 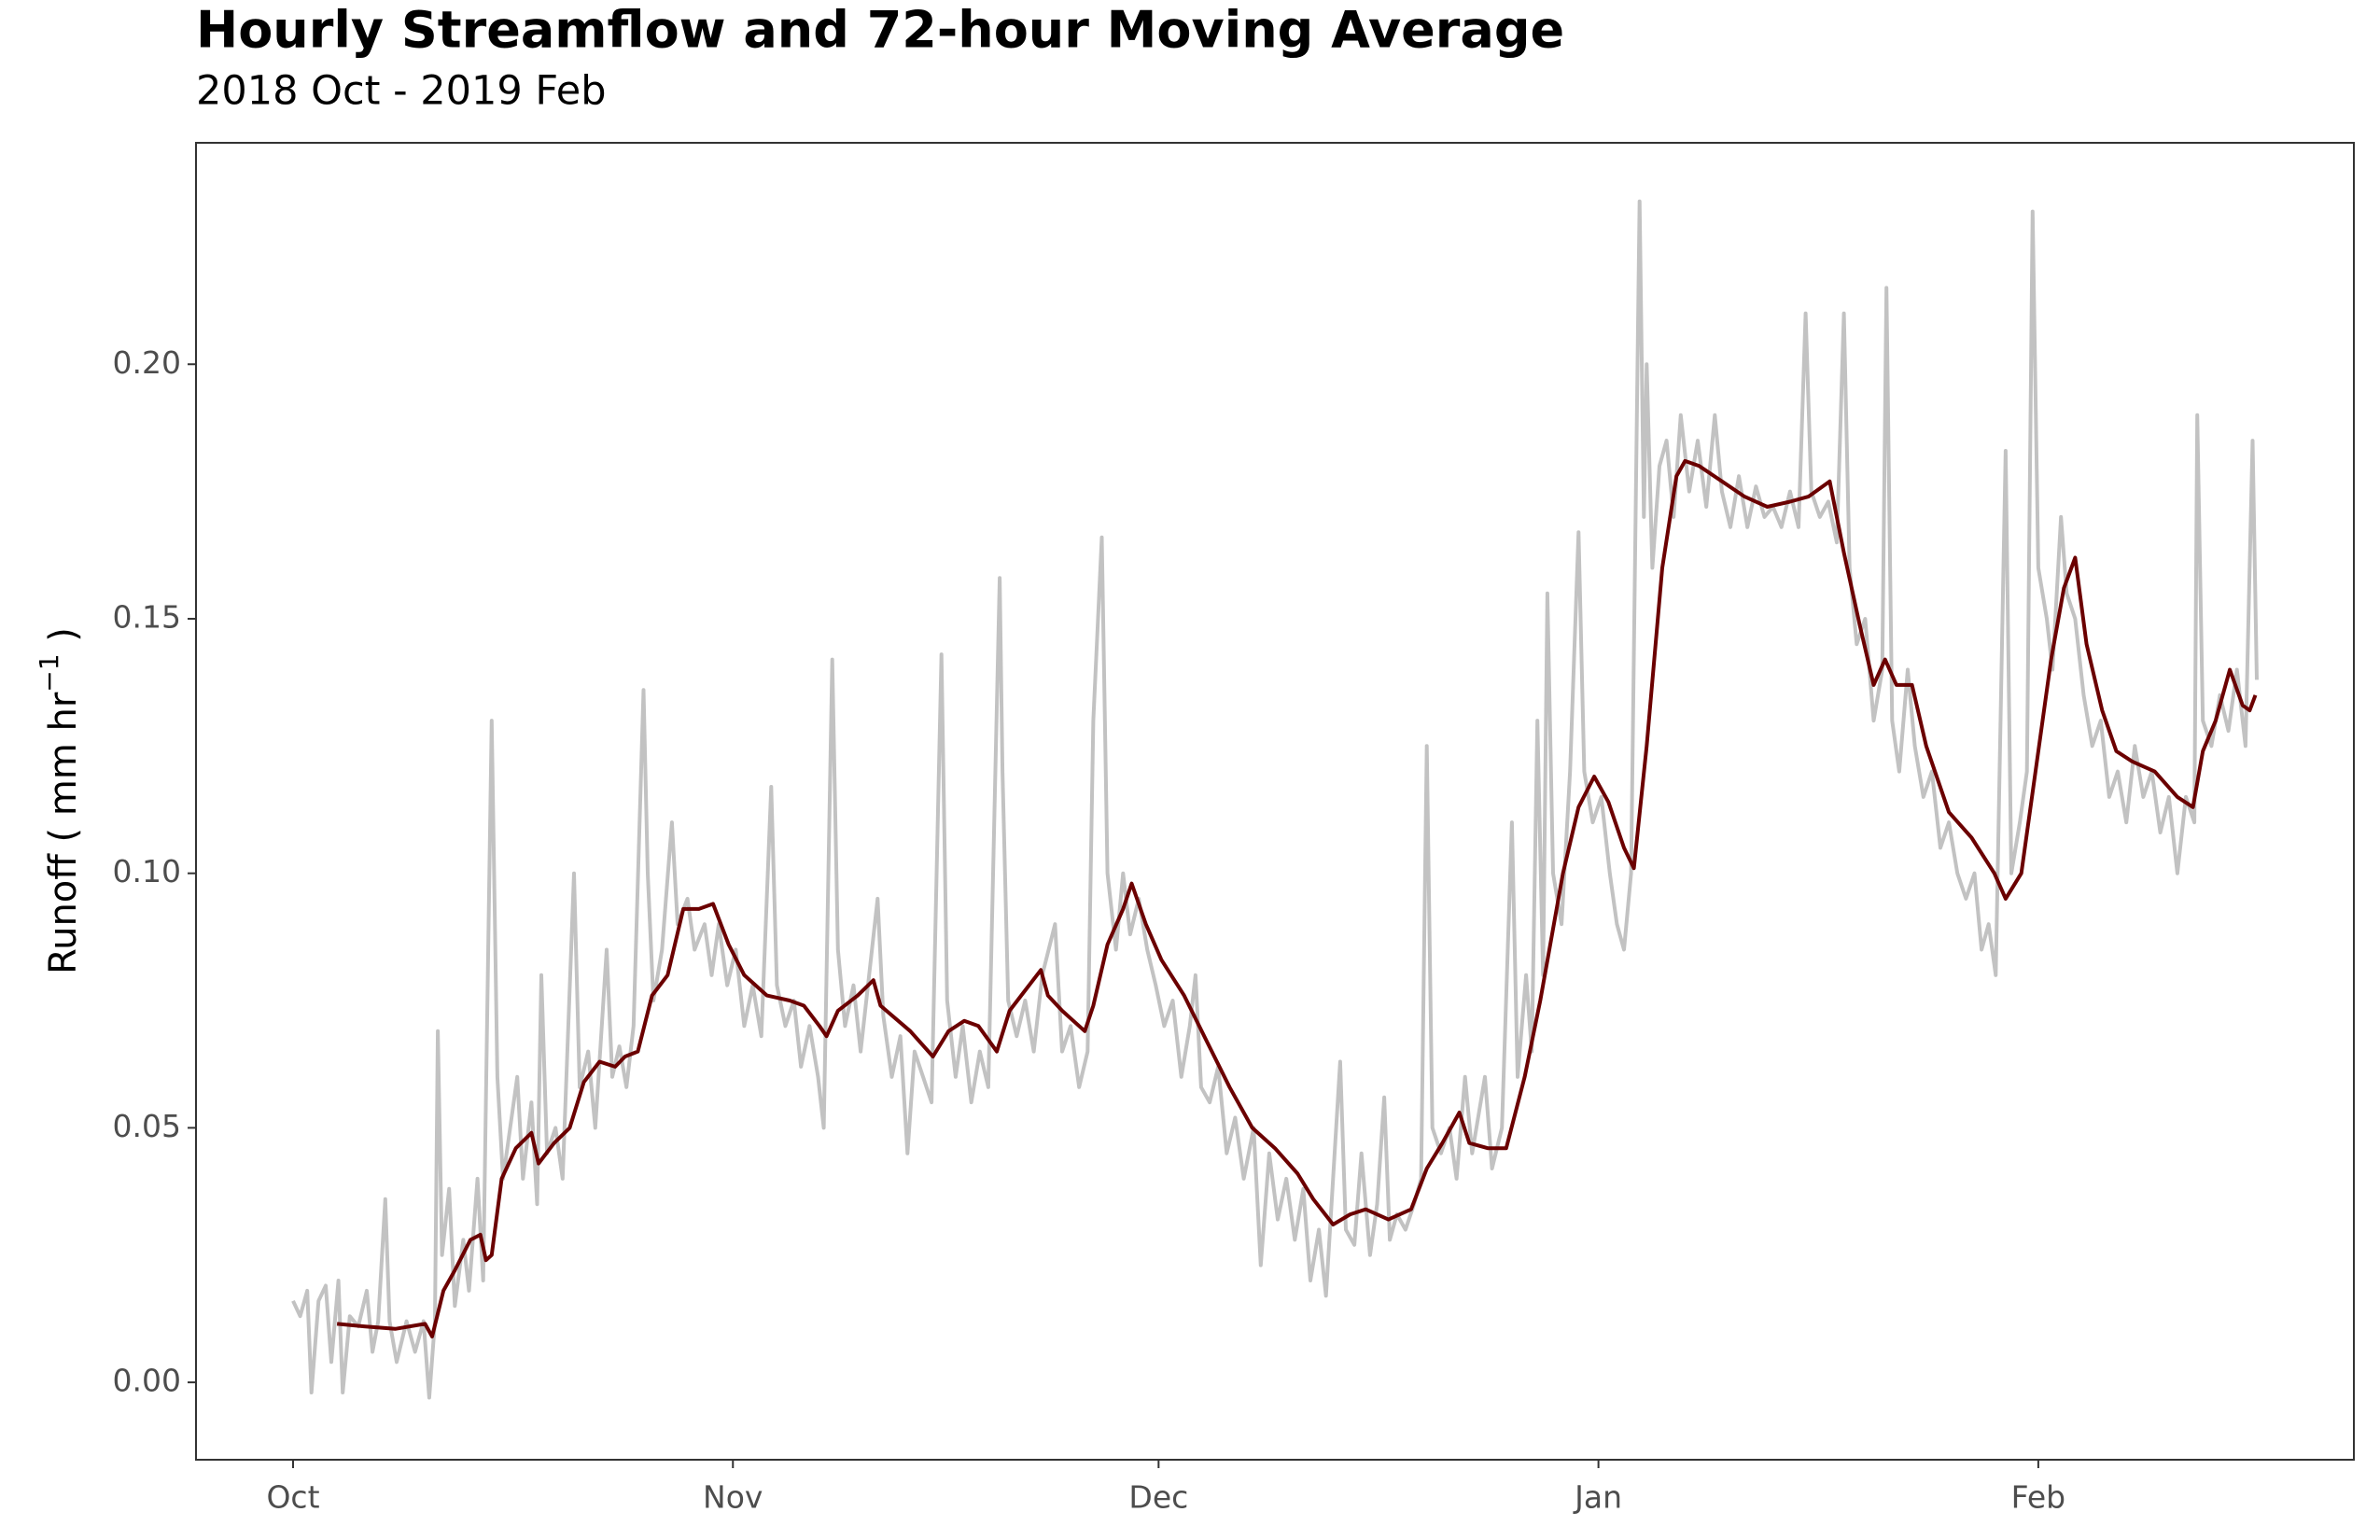 What do you see at coordinates (147, 362) in the screenshot?
I see `y-tick-label: 0.20` at bounding box center [147, 362].